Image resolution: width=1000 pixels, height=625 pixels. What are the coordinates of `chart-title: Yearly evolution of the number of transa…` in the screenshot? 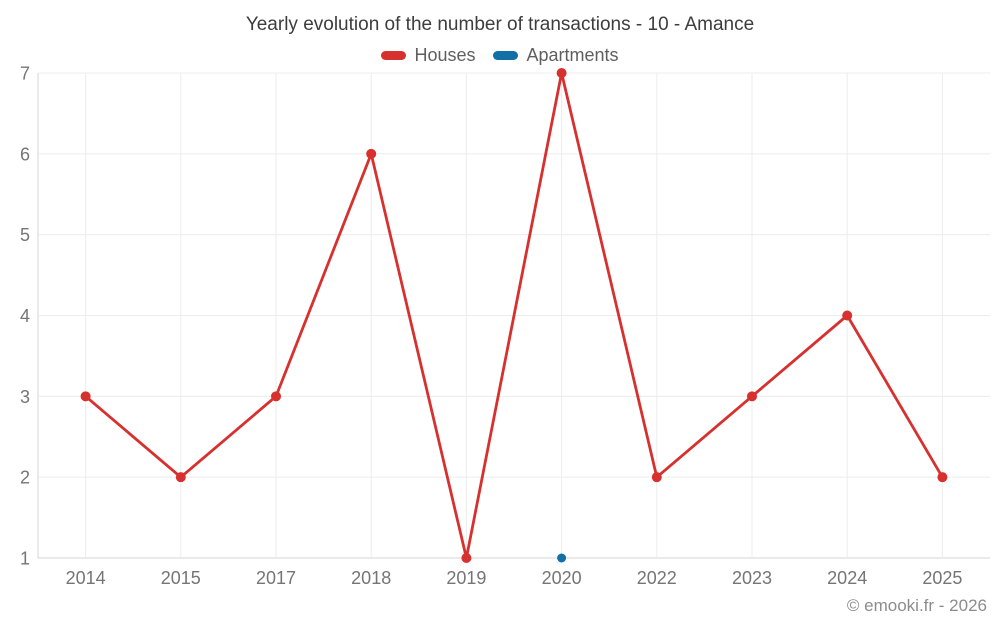 It's located at (500, 24).